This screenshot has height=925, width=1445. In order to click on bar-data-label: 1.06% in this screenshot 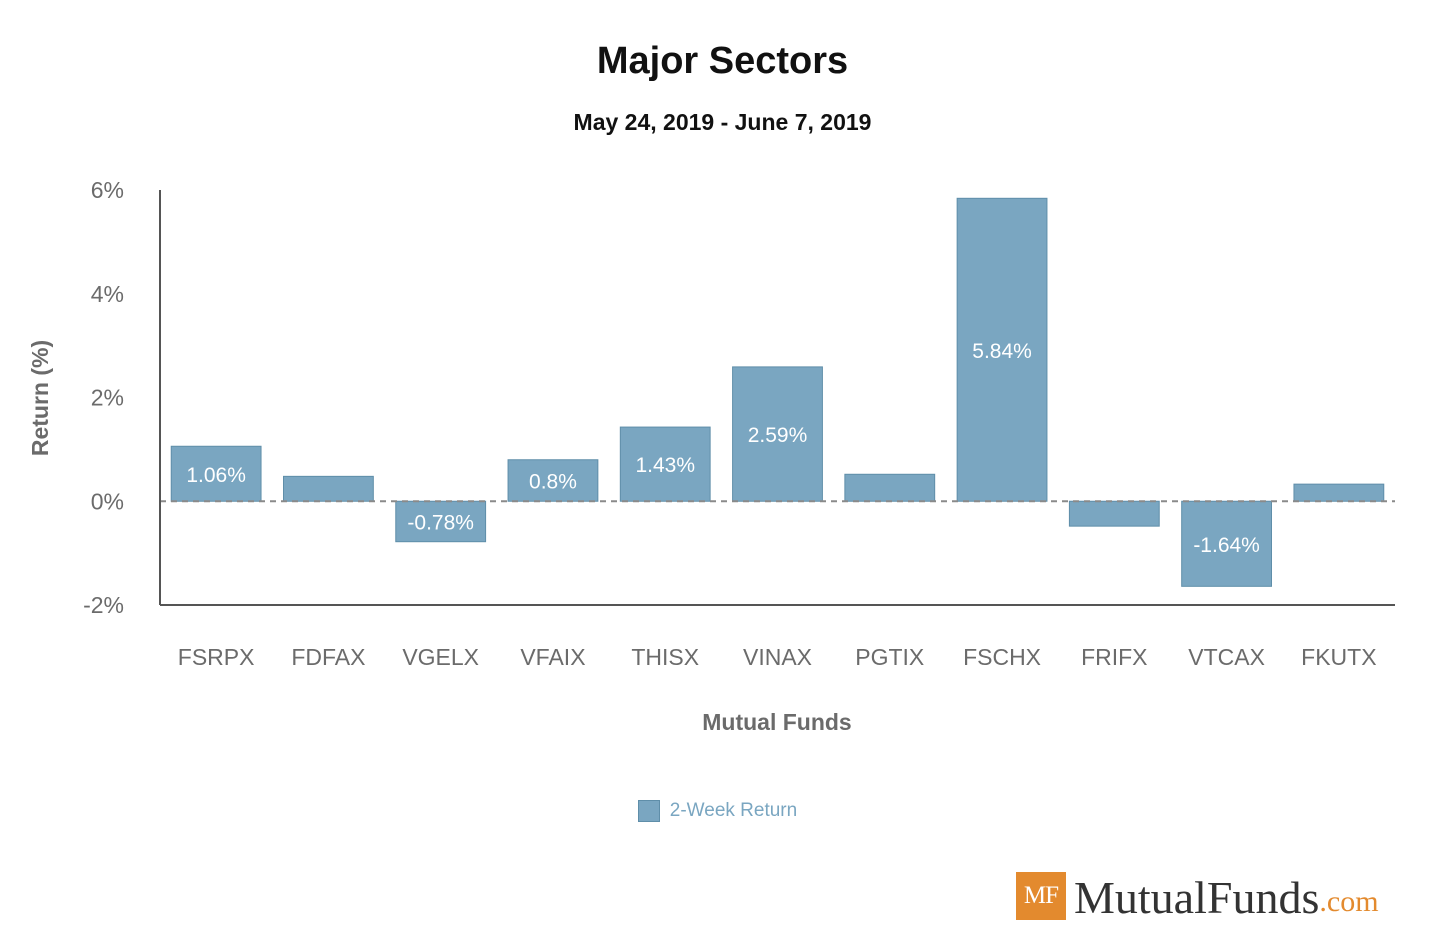, I will do `click(216, 475)`.